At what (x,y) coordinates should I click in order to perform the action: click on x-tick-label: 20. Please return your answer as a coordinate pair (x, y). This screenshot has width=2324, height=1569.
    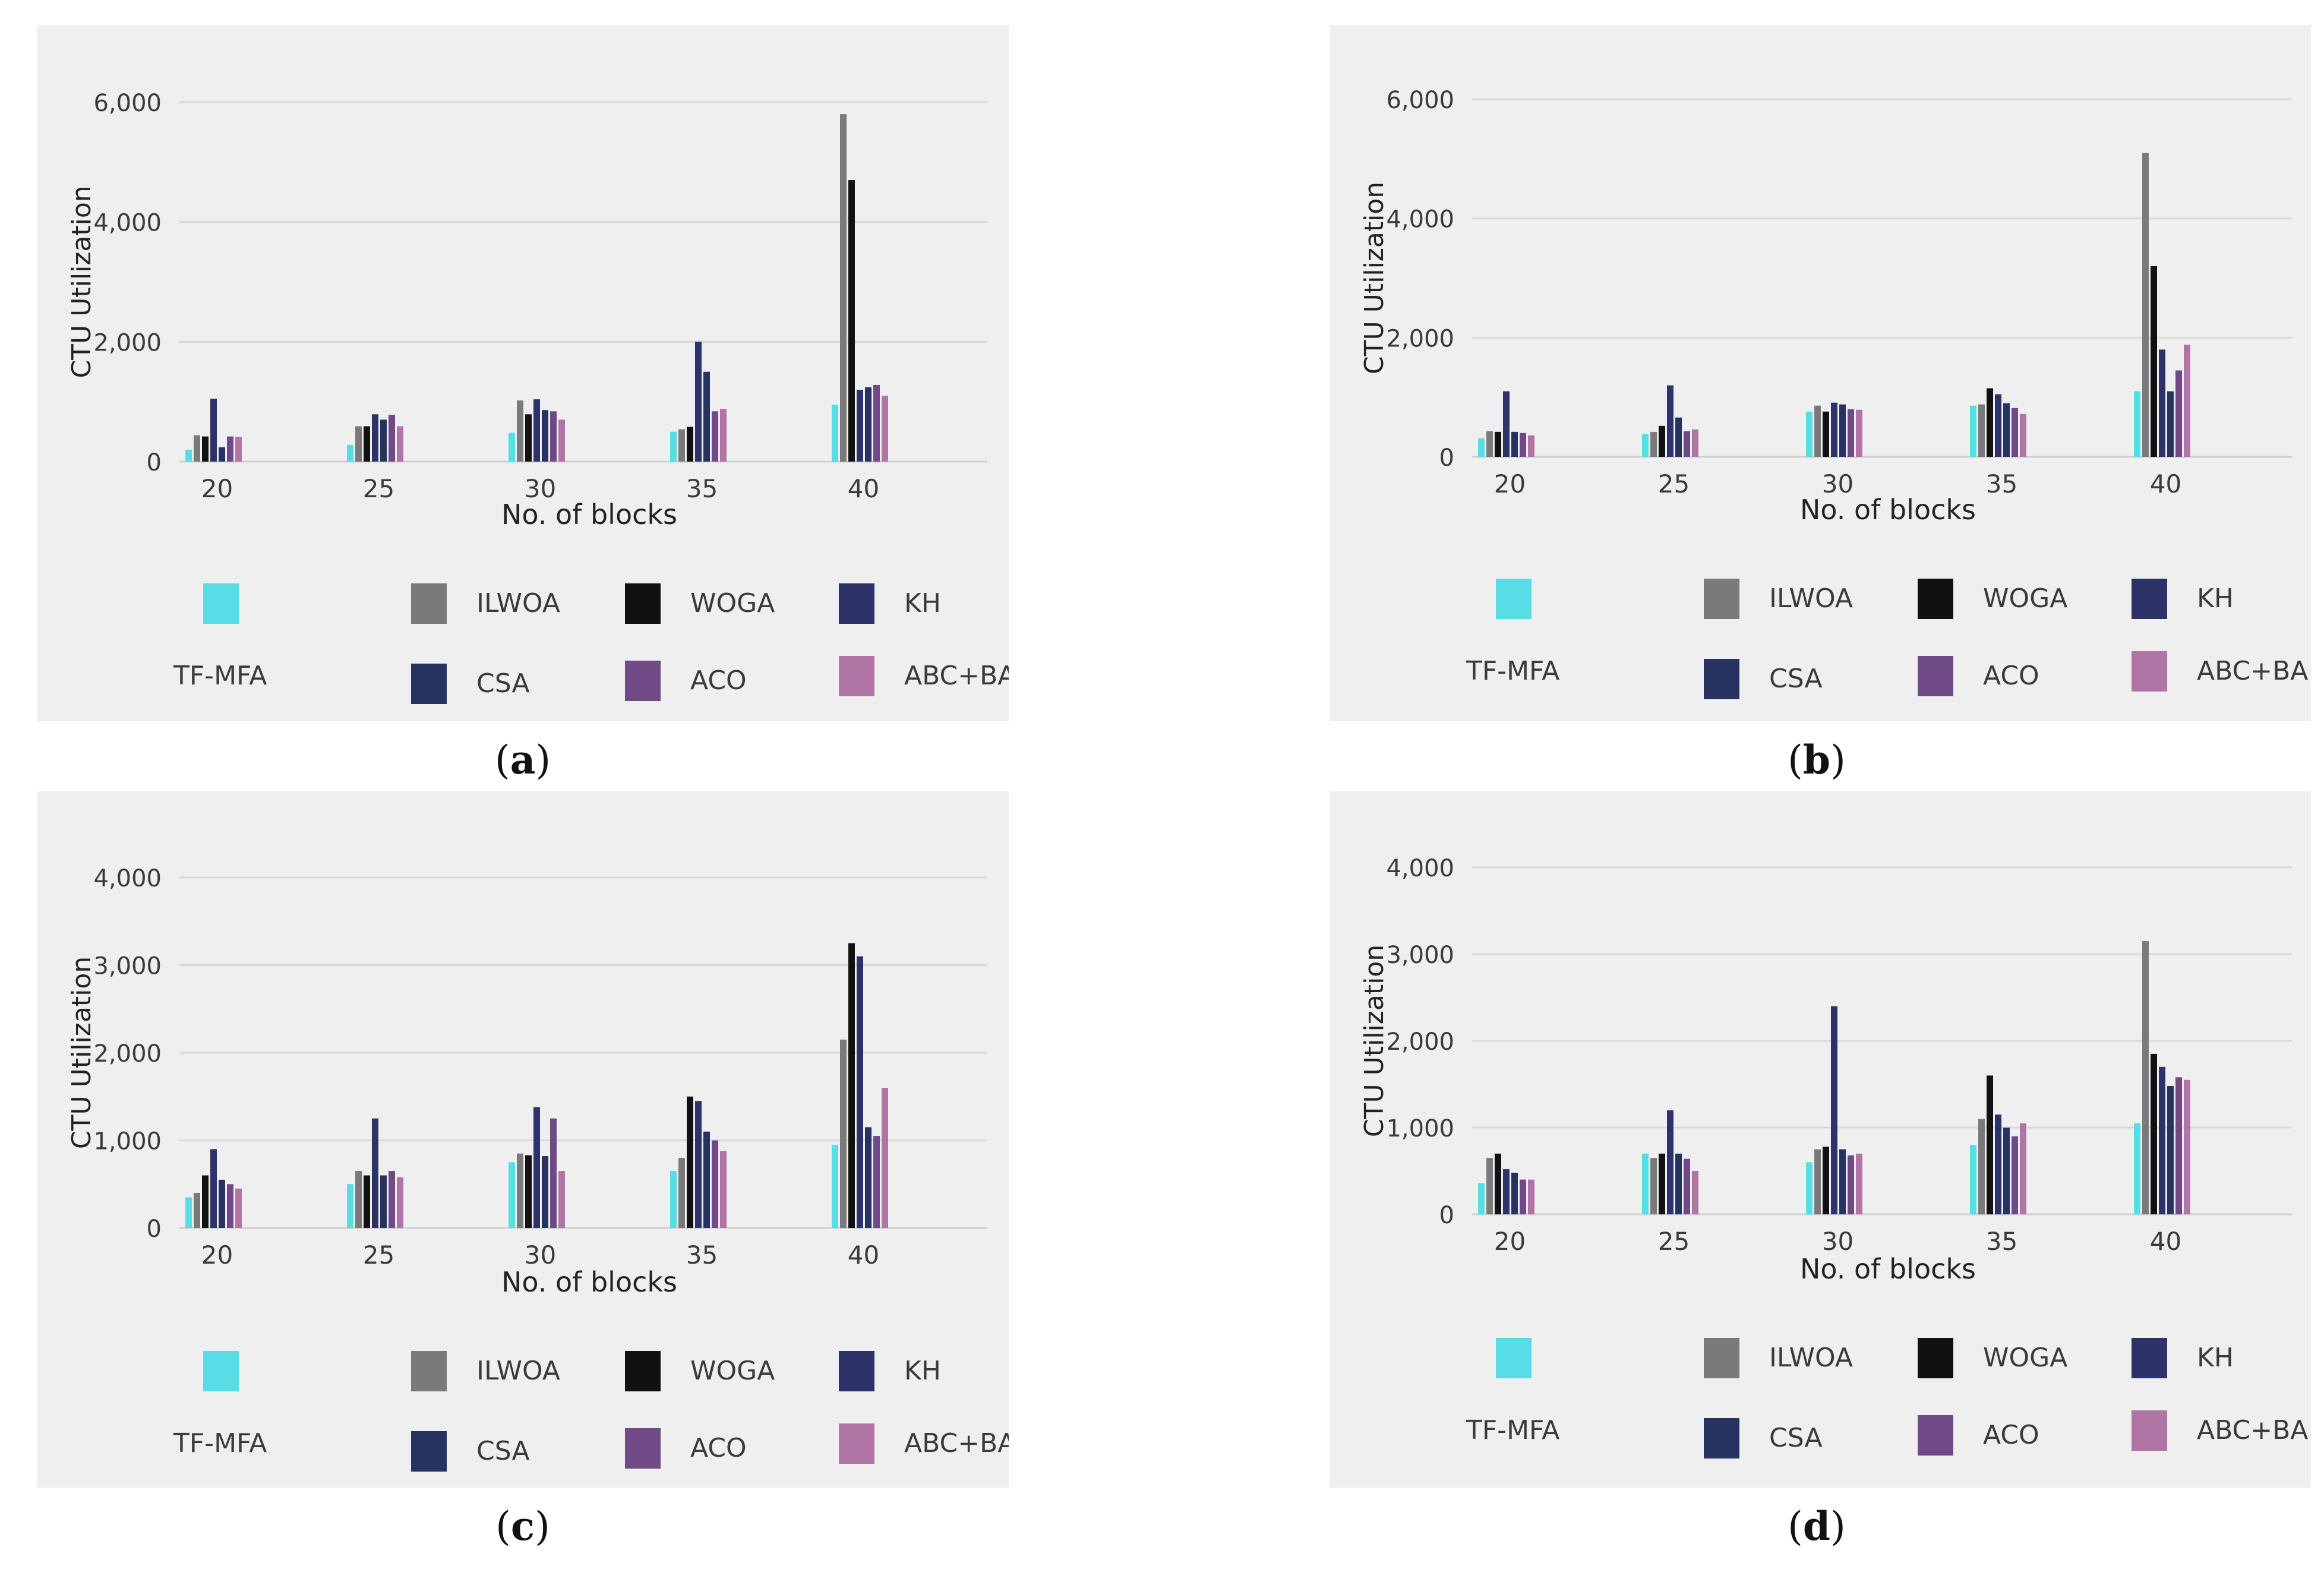
    Looking at the image, I should click on (1510, 483).